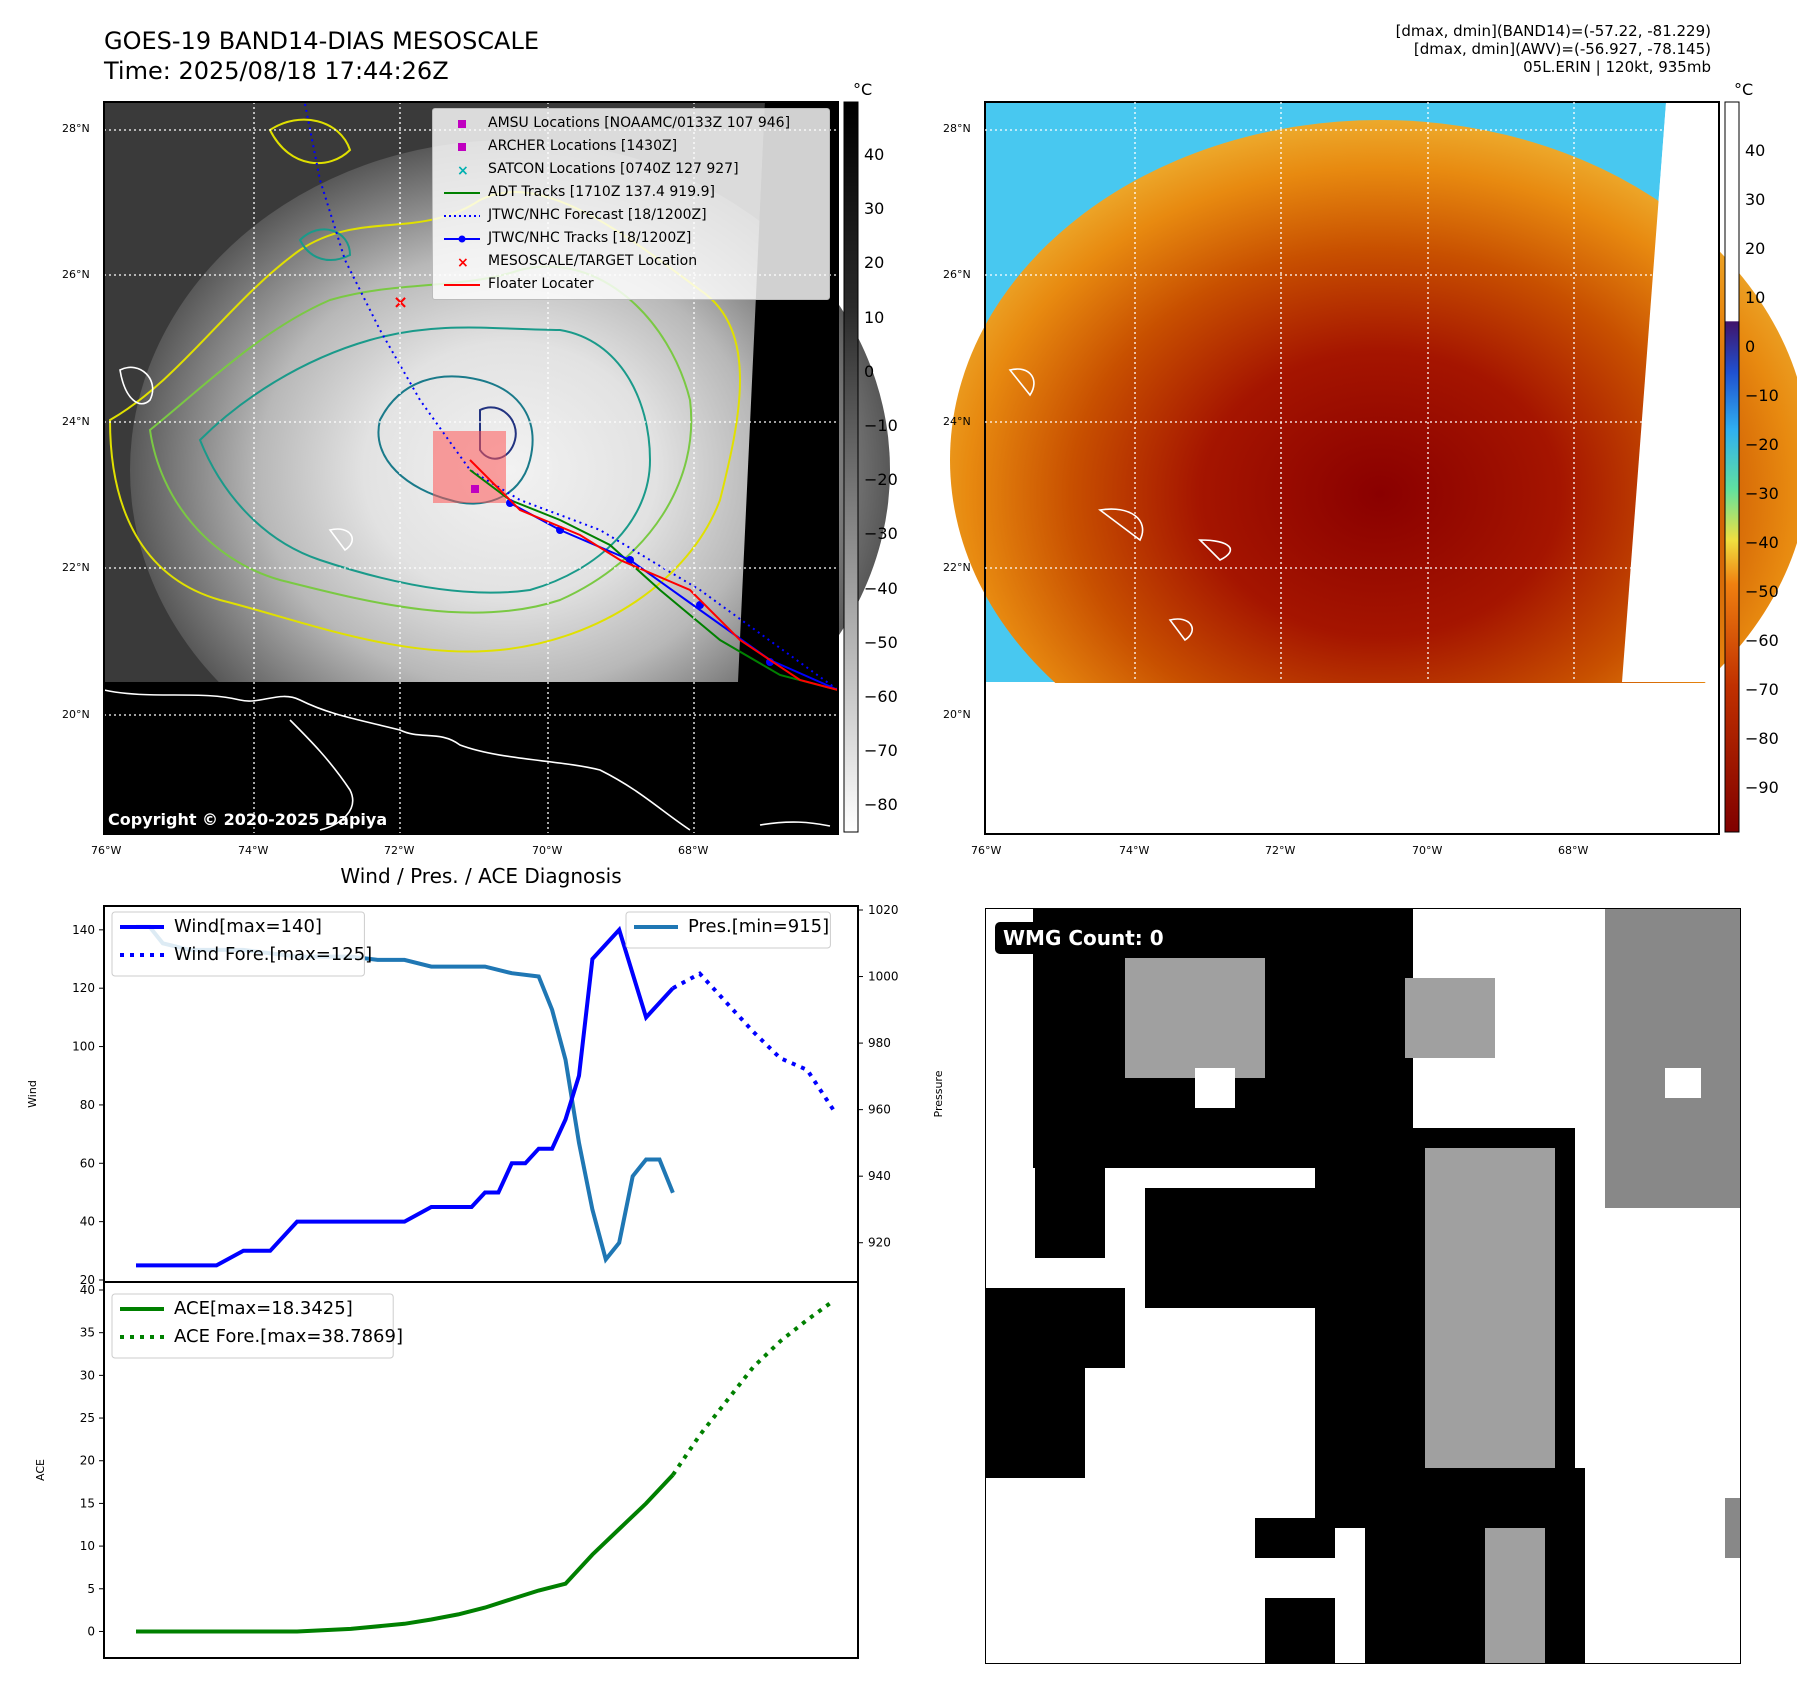 Image resolution: width=1797 pixels, height=1690 pixels. I want to click on right-lat-label: 20°N, so click(957, 714).